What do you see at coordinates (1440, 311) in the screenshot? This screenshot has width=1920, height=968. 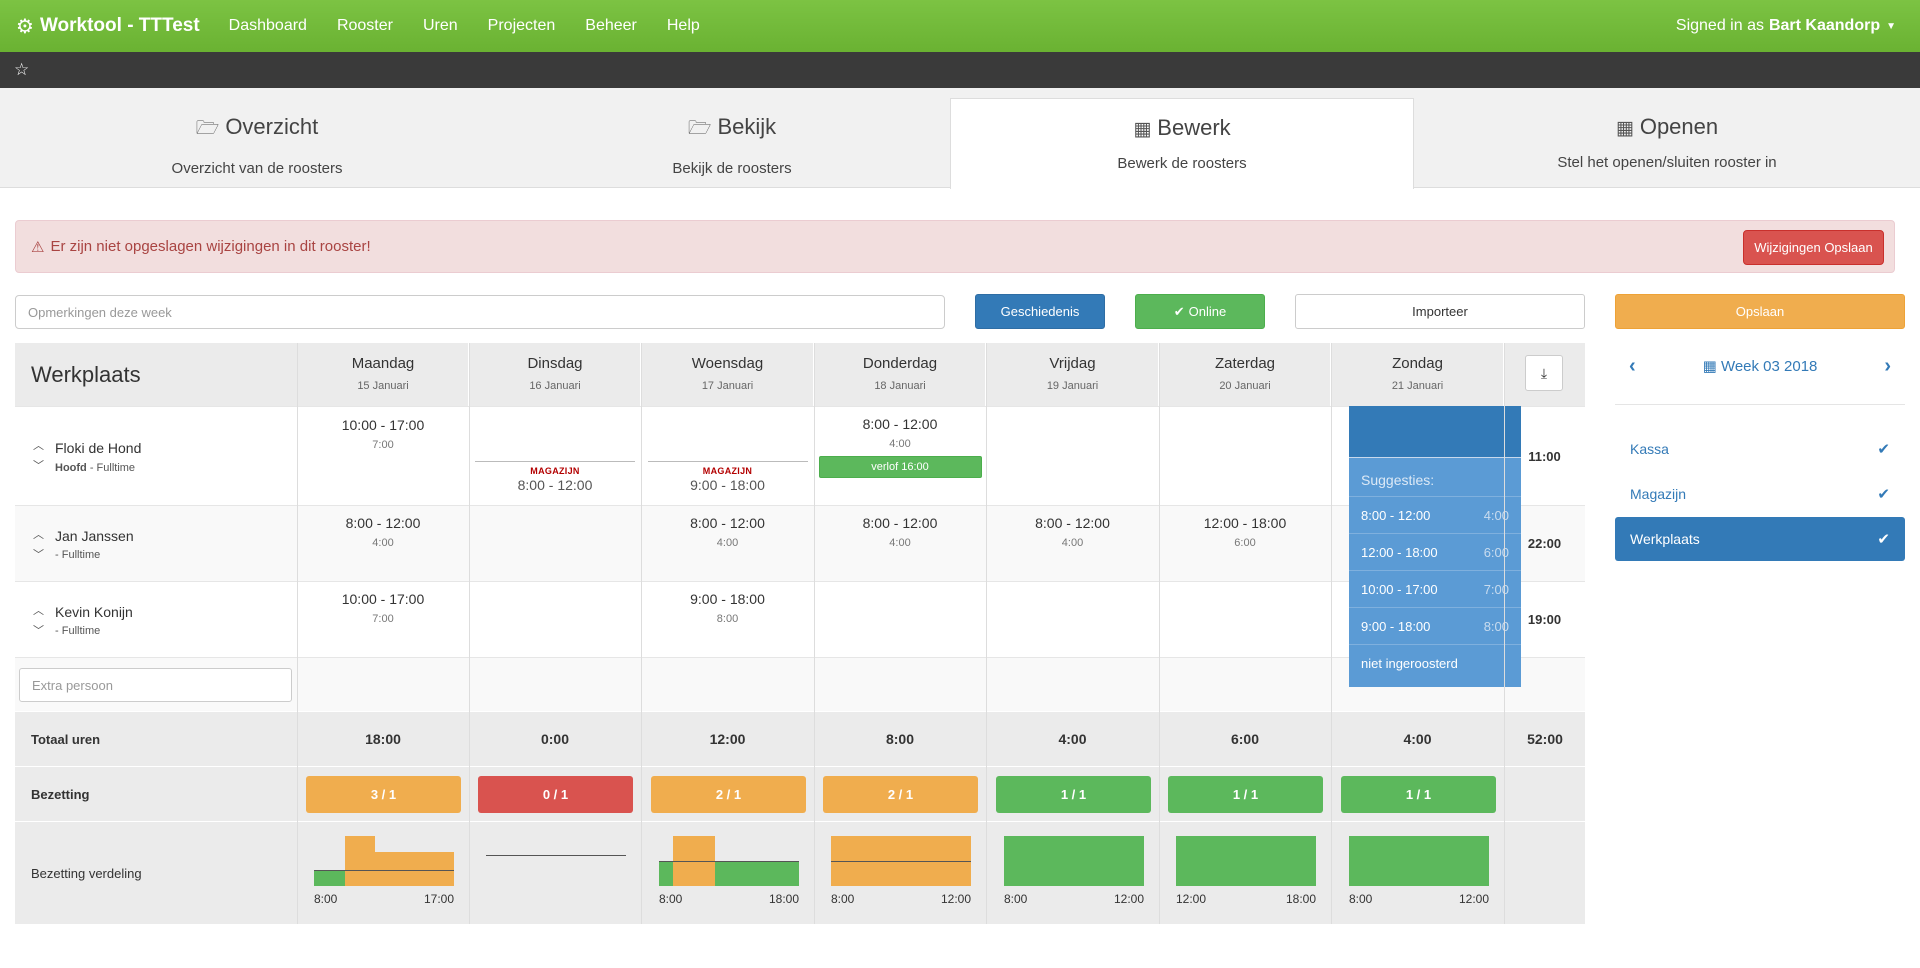 I see `import-button: Importeer` at bounding box center [1440, 311].